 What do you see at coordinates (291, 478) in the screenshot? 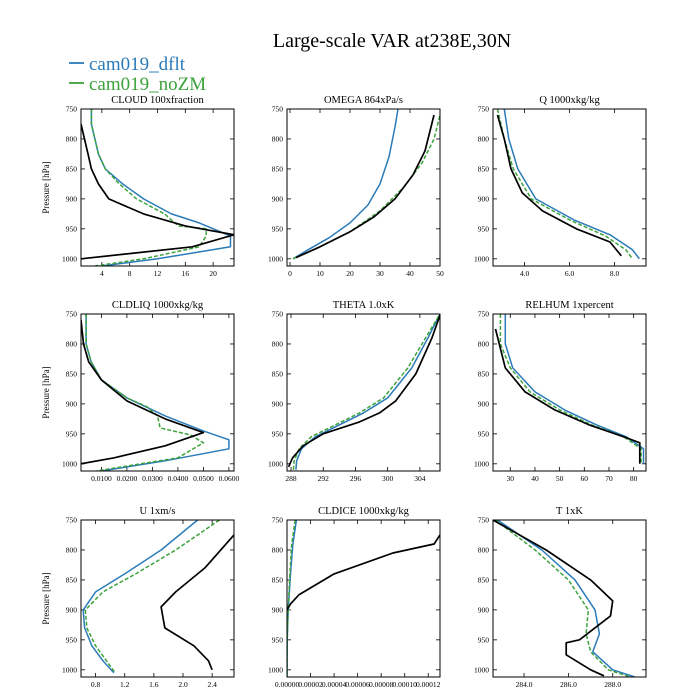
I see `x-tick-label: 288` at bounding box center [291, 478].